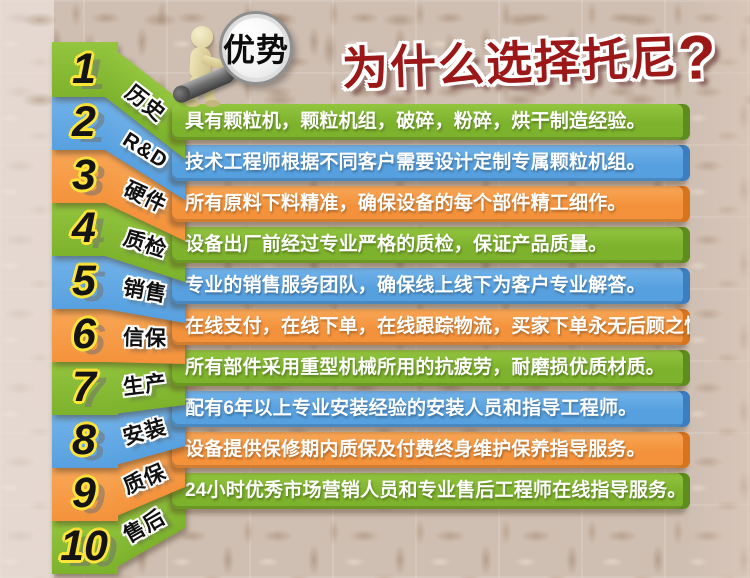 The width and height of the screenshot is (750, 578). What do you see at coordinates (27, 289) in the screenshot?
I see `background-left-strip` at bounding box center [27, 289].